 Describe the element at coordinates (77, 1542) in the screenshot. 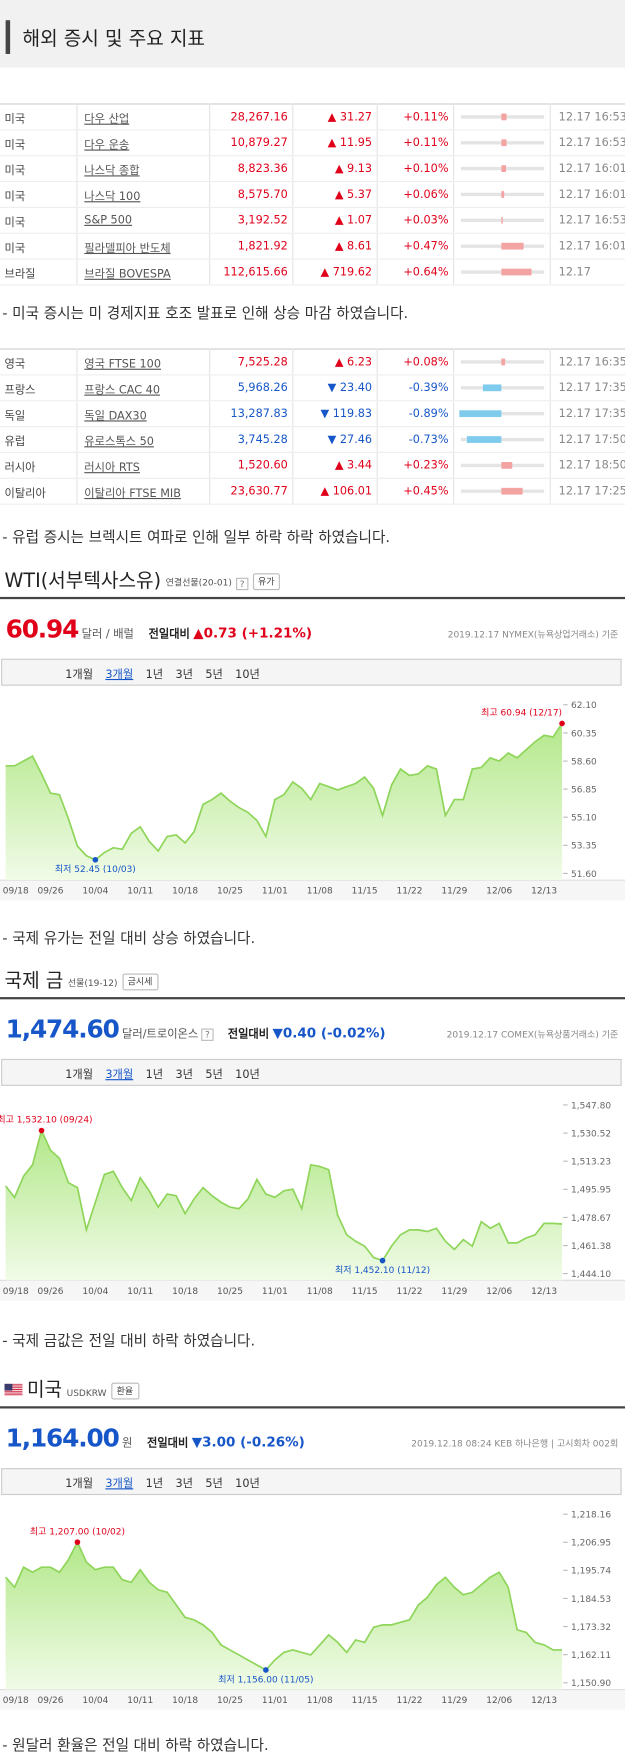

I see `high-point` at that location.